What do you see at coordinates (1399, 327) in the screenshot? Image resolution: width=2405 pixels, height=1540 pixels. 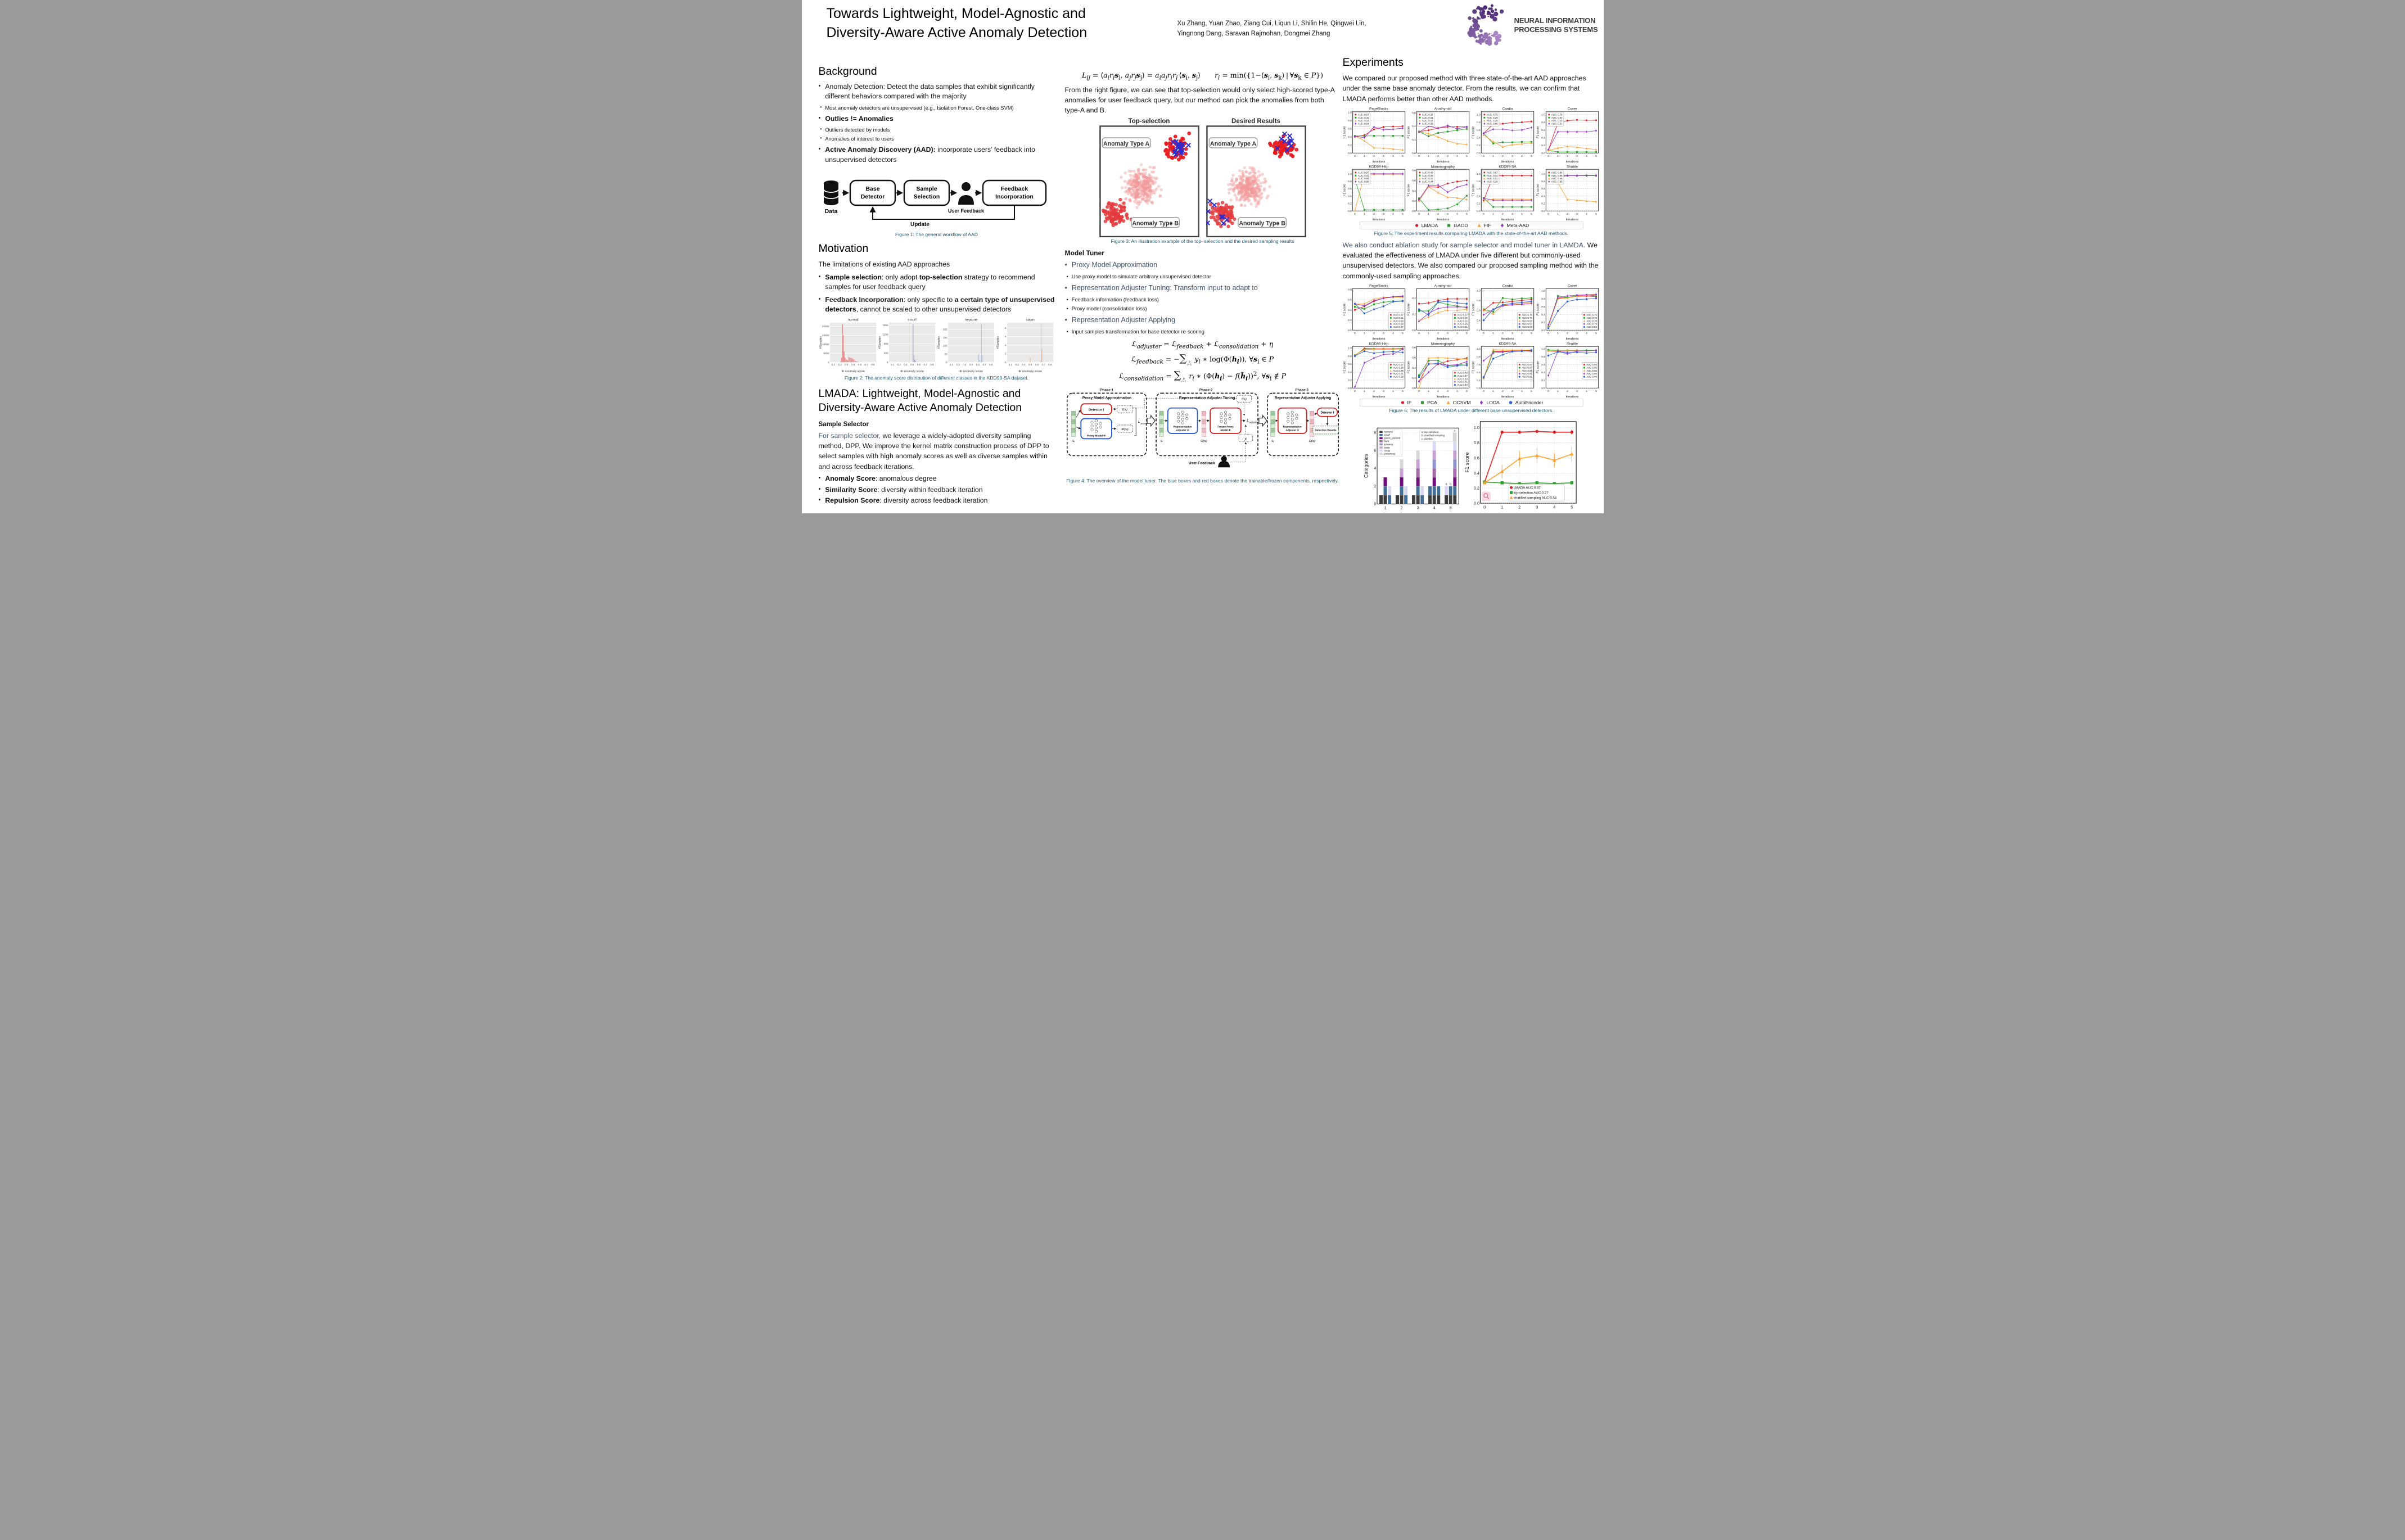 I see `svg-text: AUC:0.47` at bounding box center [1399, 327].